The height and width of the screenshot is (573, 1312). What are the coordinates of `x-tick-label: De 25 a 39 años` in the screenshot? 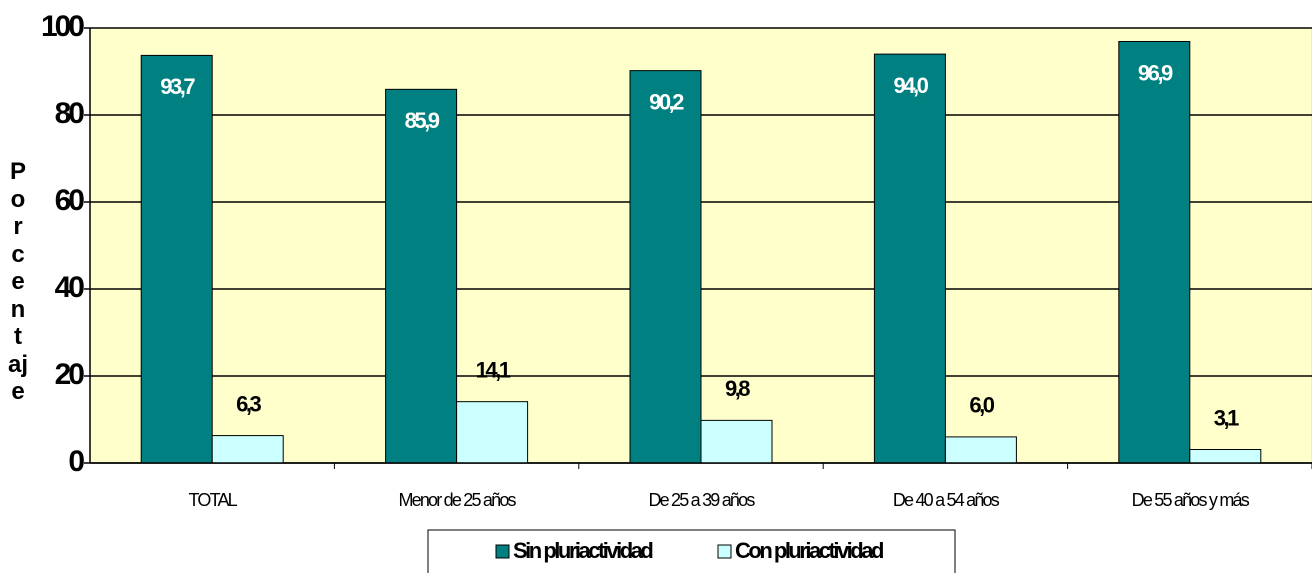 It's located at (701, 500).